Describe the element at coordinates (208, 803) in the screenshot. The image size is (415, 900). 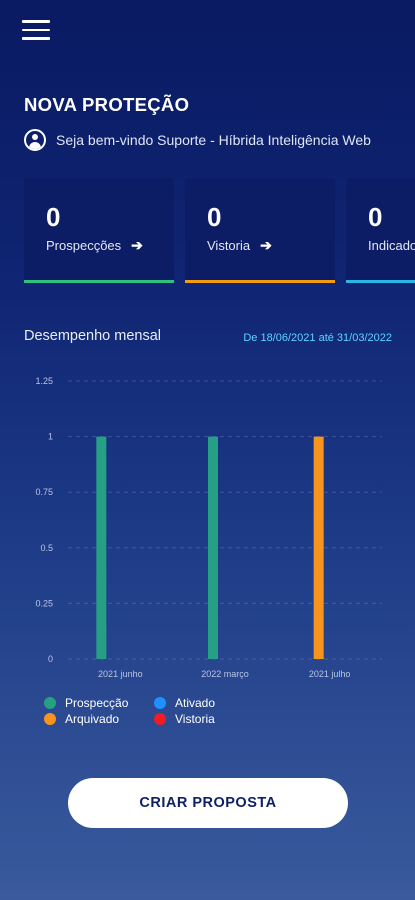
I see `create-proposal-button: CRIAR PROPOSTA` at that location.